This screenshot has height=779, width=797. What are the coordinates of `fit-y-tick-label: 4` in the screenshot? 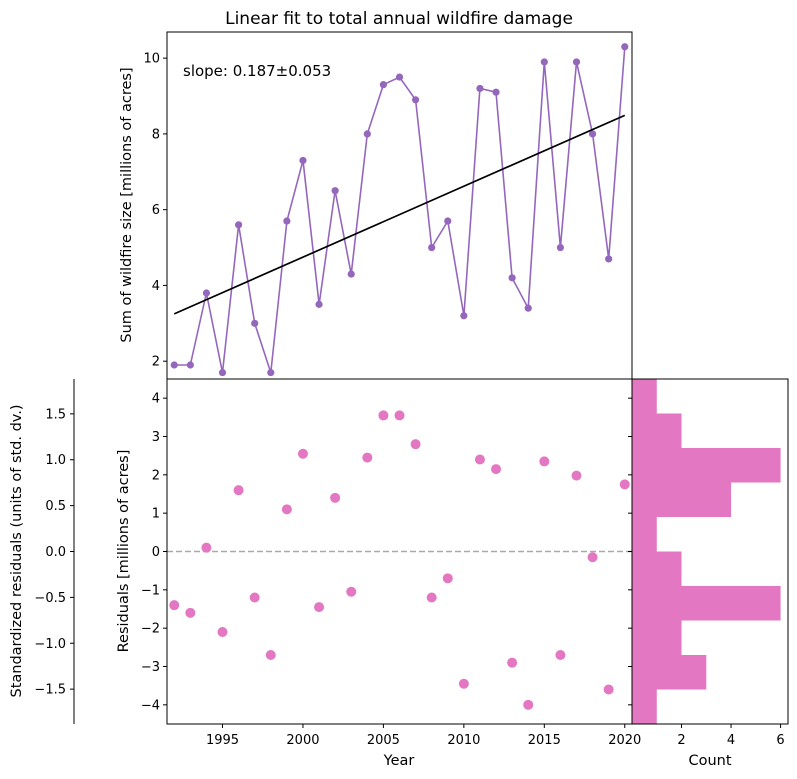 It's located at (156, 286).